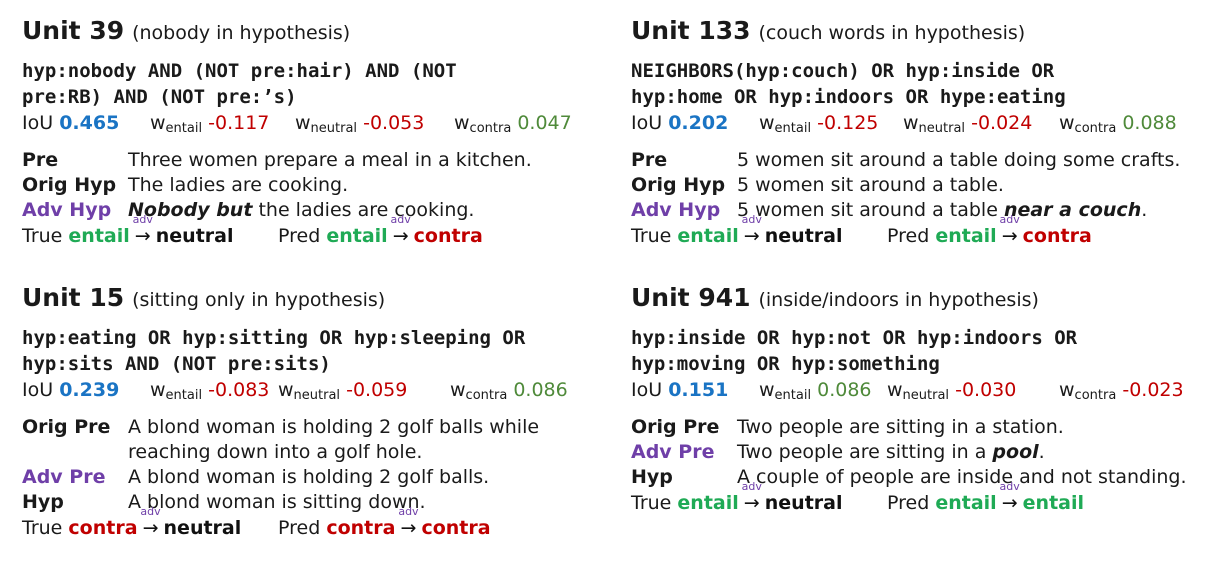  What do you see at coordinates (89, 390) in the screenshot?
I see `iou-value: 0.239` at bounding box center [89, 390].